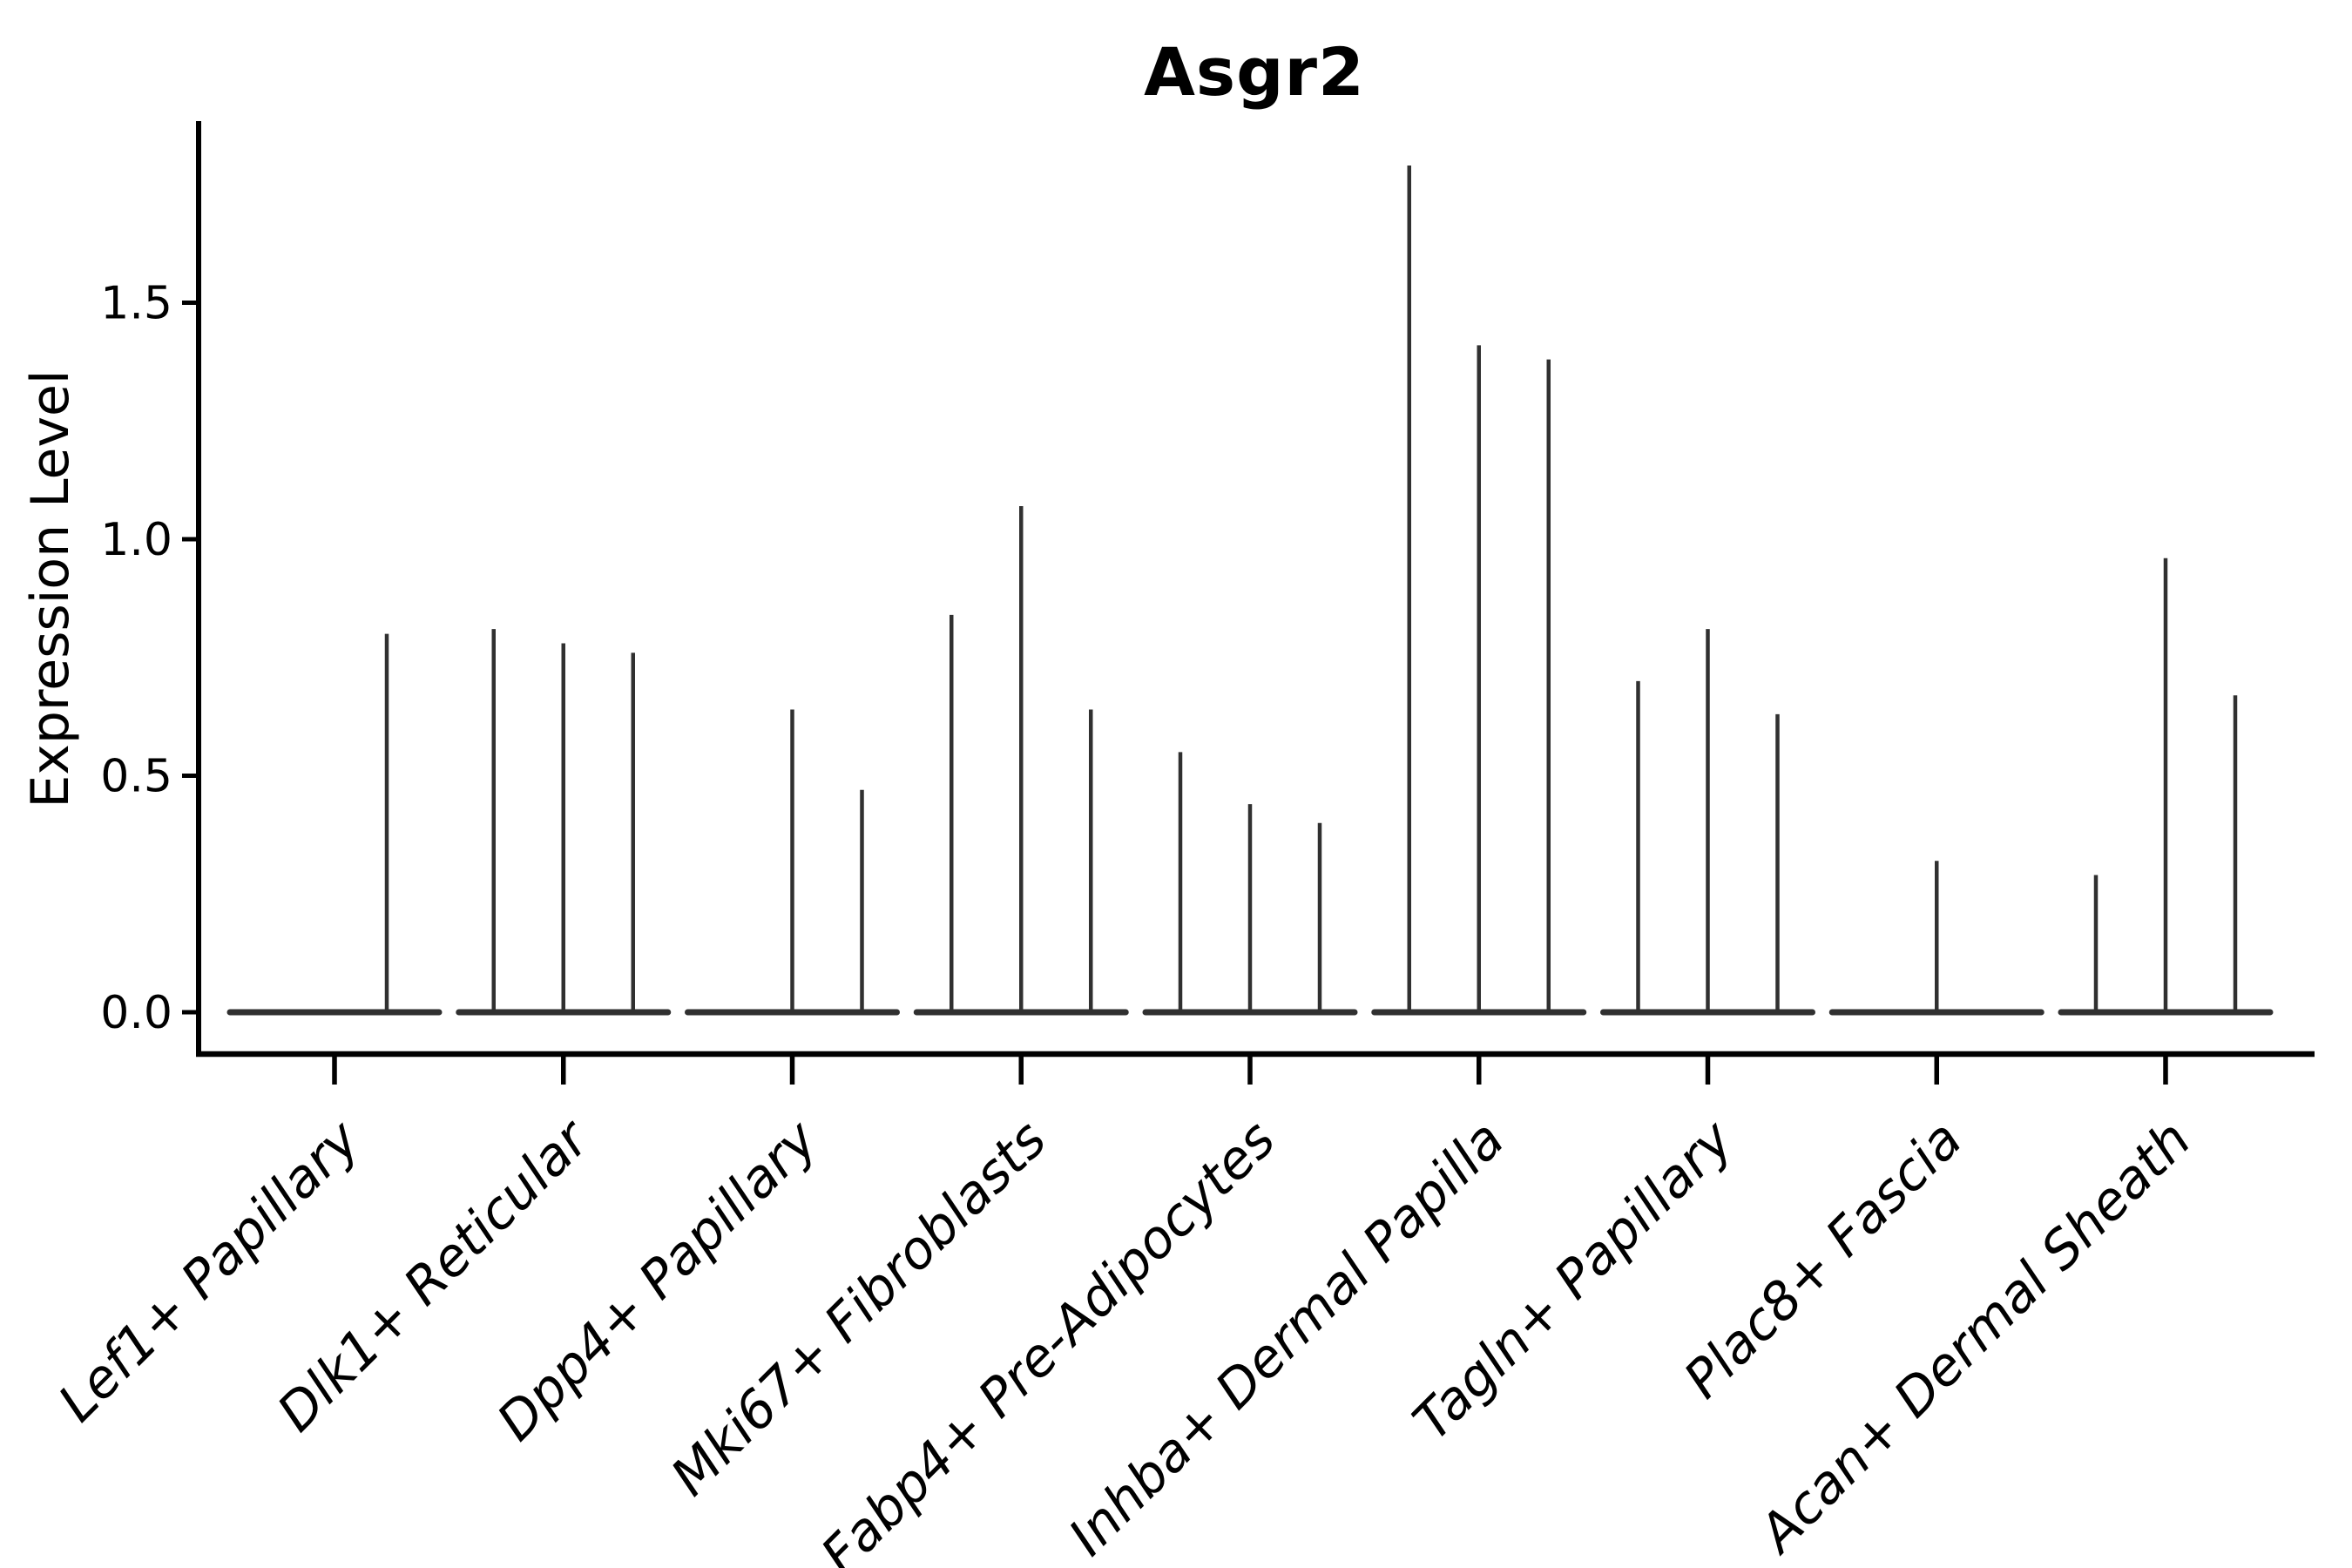 The width and height of the screenshot is (2352, 1568). I want to click on y-tick-label: 1.5, so click(136, 304).